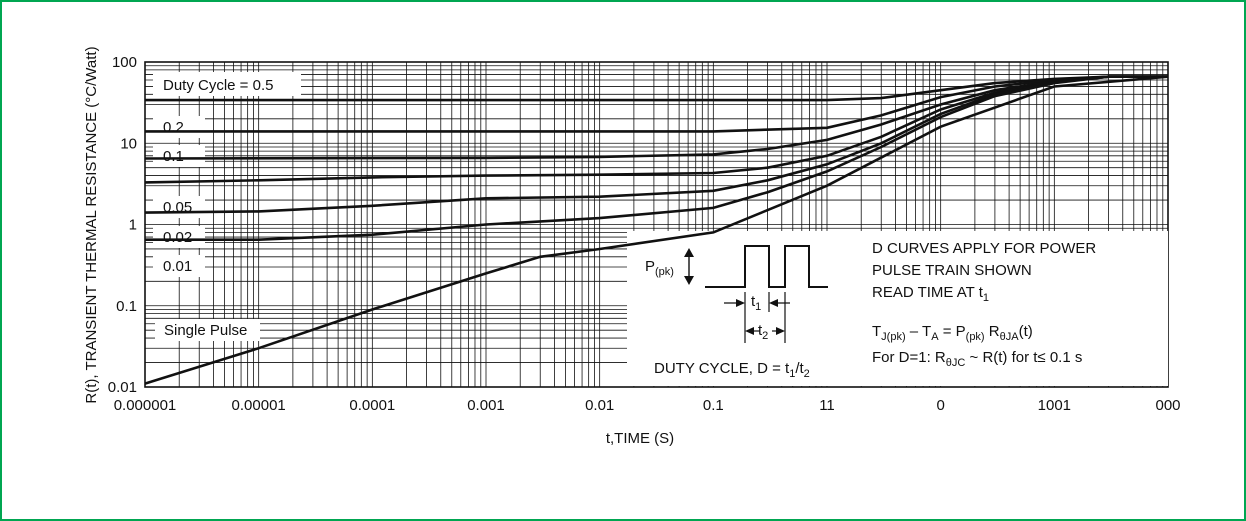 This screenshot has width=1246, height=521. I want to click on t1-arrowhead-left, so click(740, 303).